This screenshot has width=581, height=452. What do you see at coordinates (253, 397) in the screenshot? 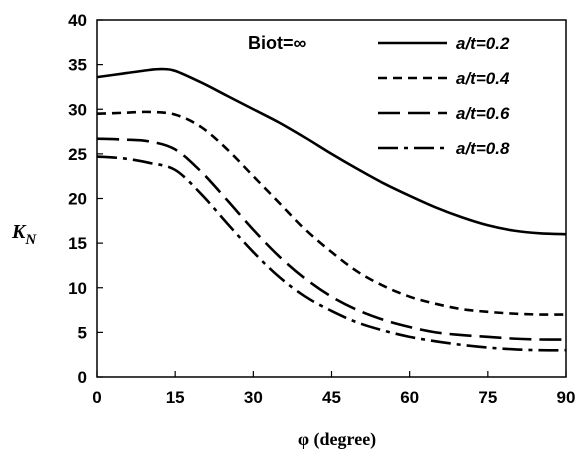
I see `x-tick-label: 30` at bounding box center [253, 397].